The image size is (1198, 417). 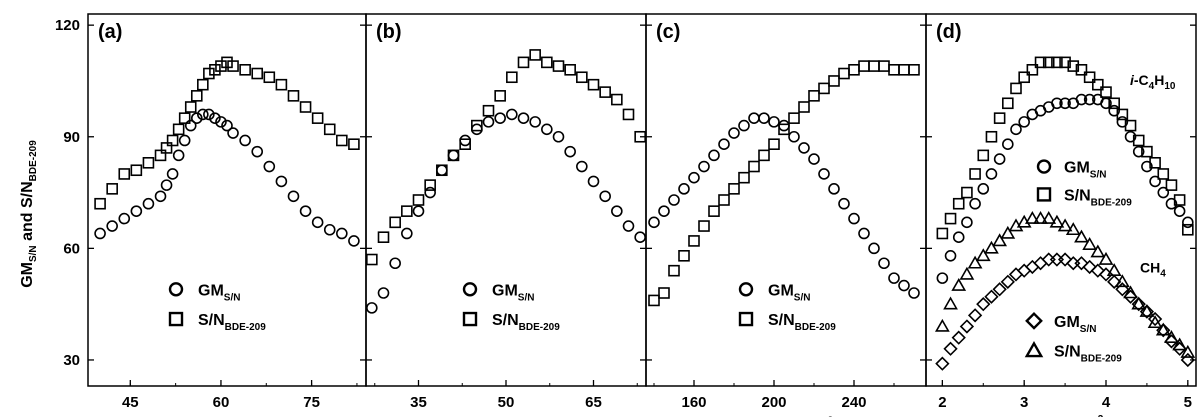 I want to click on legend-marker-circle, so click(x=746, y=289).